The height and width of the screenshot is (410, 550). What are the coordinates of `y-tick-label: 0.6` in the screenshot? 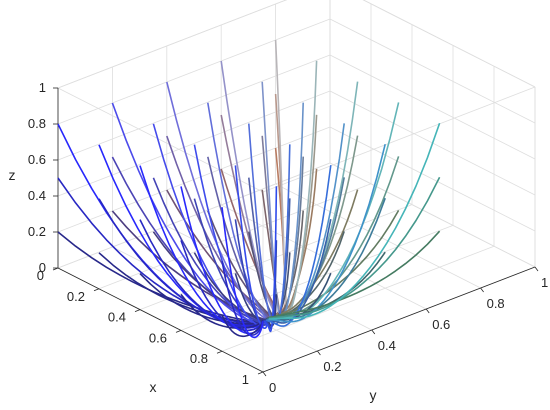 It's located at (441, 324).